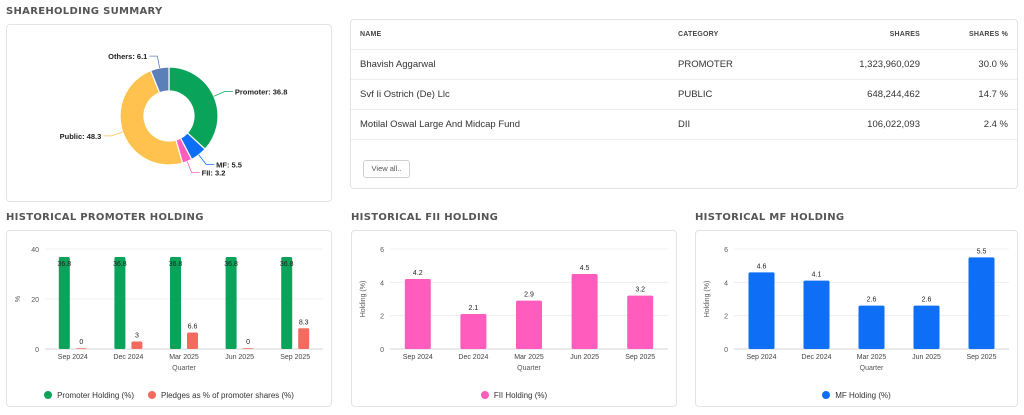 Image resolution: width=1024 pixels, height=415 pixels. What do you see at coordinates (418, 273) in the screenshot?
I see `fii-data-label: 4.2` at bounding box center [418, 273].